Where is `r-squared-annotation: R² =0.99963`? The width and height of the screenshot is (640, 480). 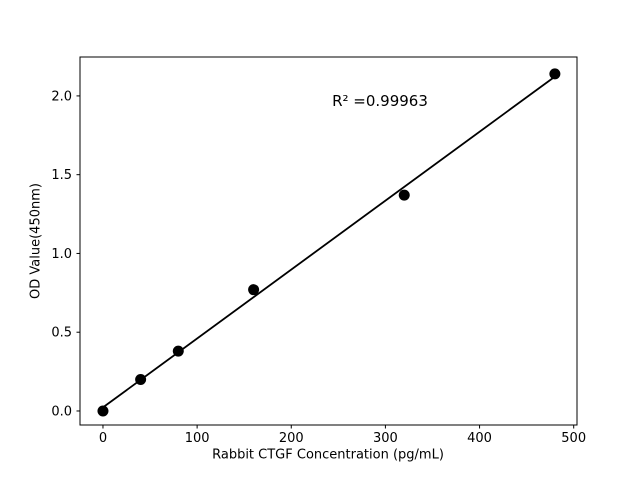 r-squared-annotation: R² =0.99963 is located at coordinates (380, 101).